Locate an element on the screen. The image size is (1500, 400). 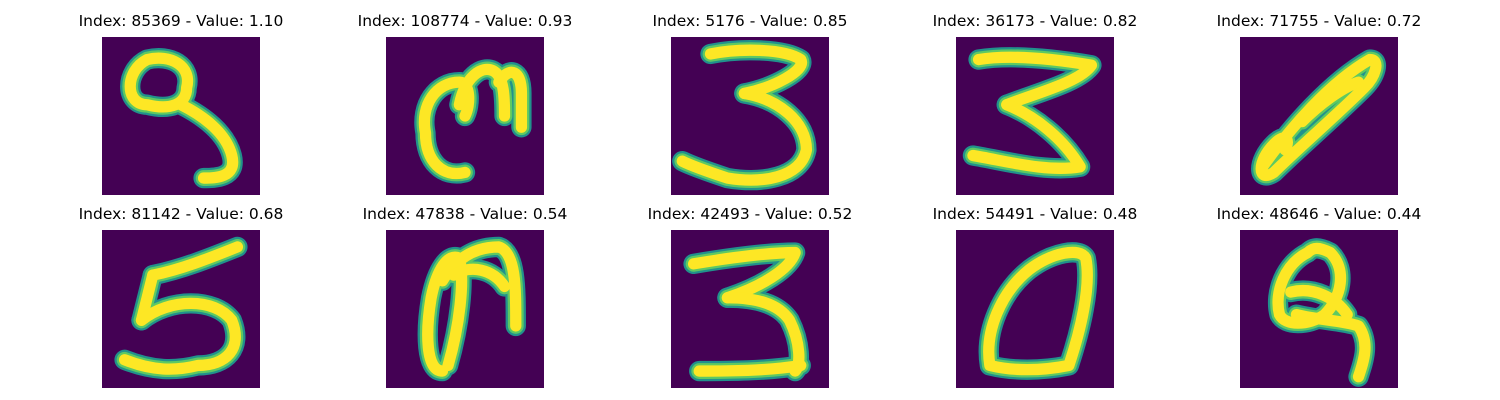
sample-panel: Index: 48646 - Value: 0.44 is located at coordinates (1319, 299).